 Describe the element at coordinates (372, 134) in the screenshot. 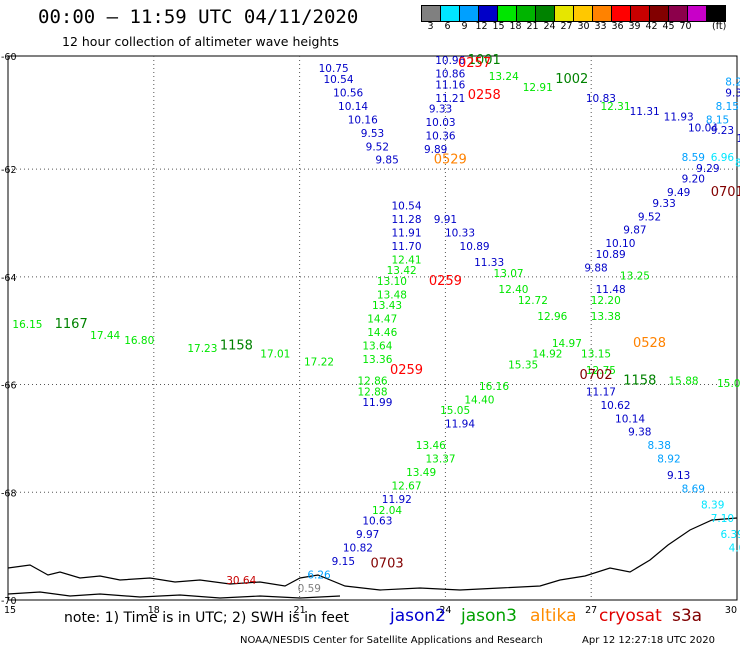

I see `swh-value-label: 9.53` at that location.